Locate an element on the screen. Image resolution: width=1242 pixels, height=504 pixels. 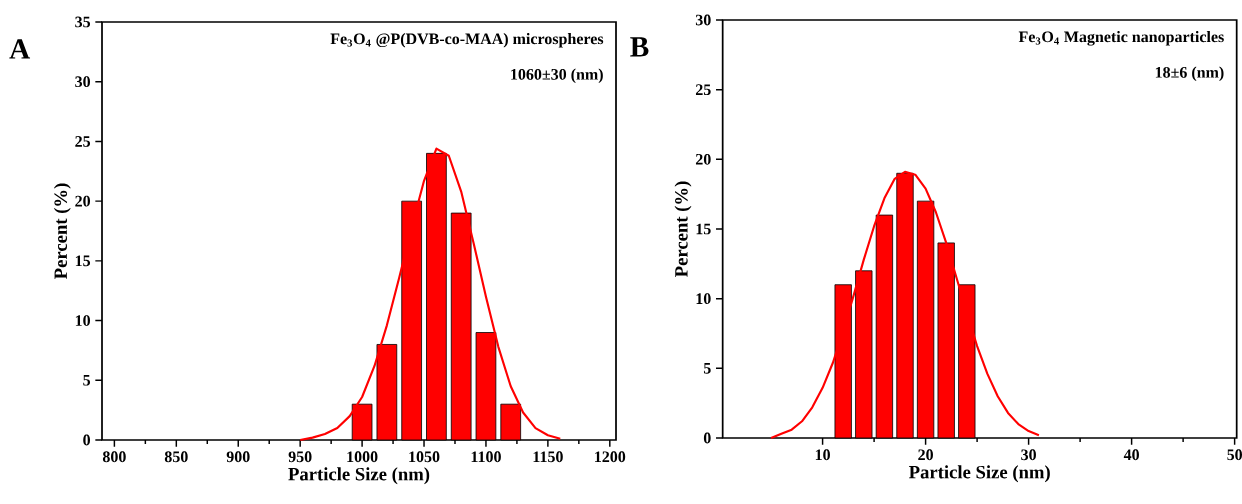
annotation: 18±6 (nm) is located at coordinates (1189, 74).